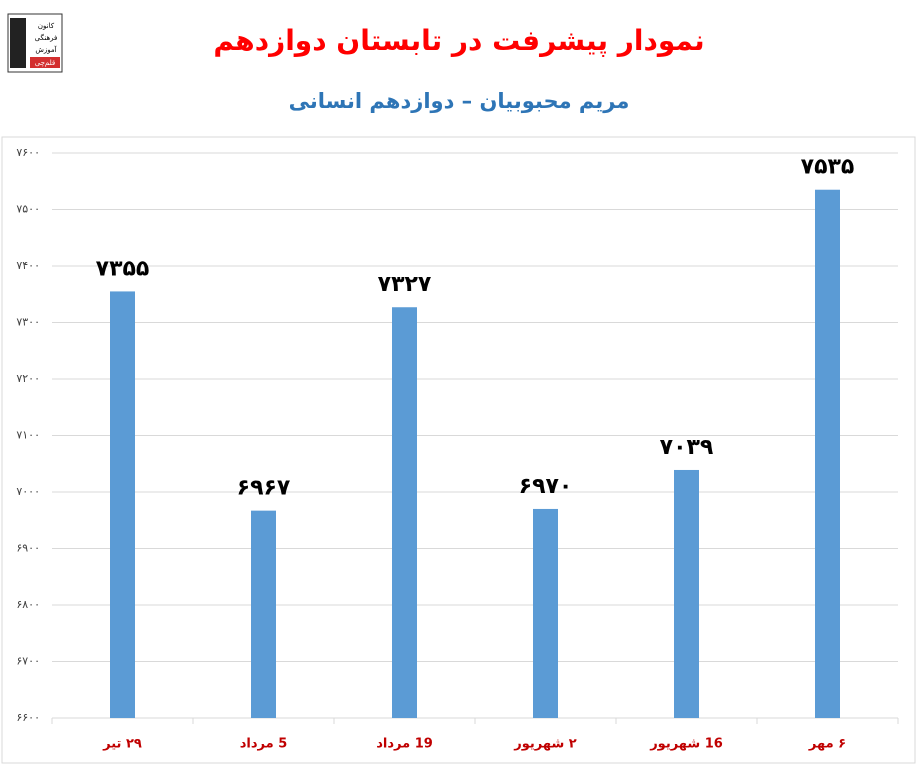 The image size is (918, 764). Describe the element at coordinates (46, 26) in the screenshot. I see `logo-text: کانون` at that location.